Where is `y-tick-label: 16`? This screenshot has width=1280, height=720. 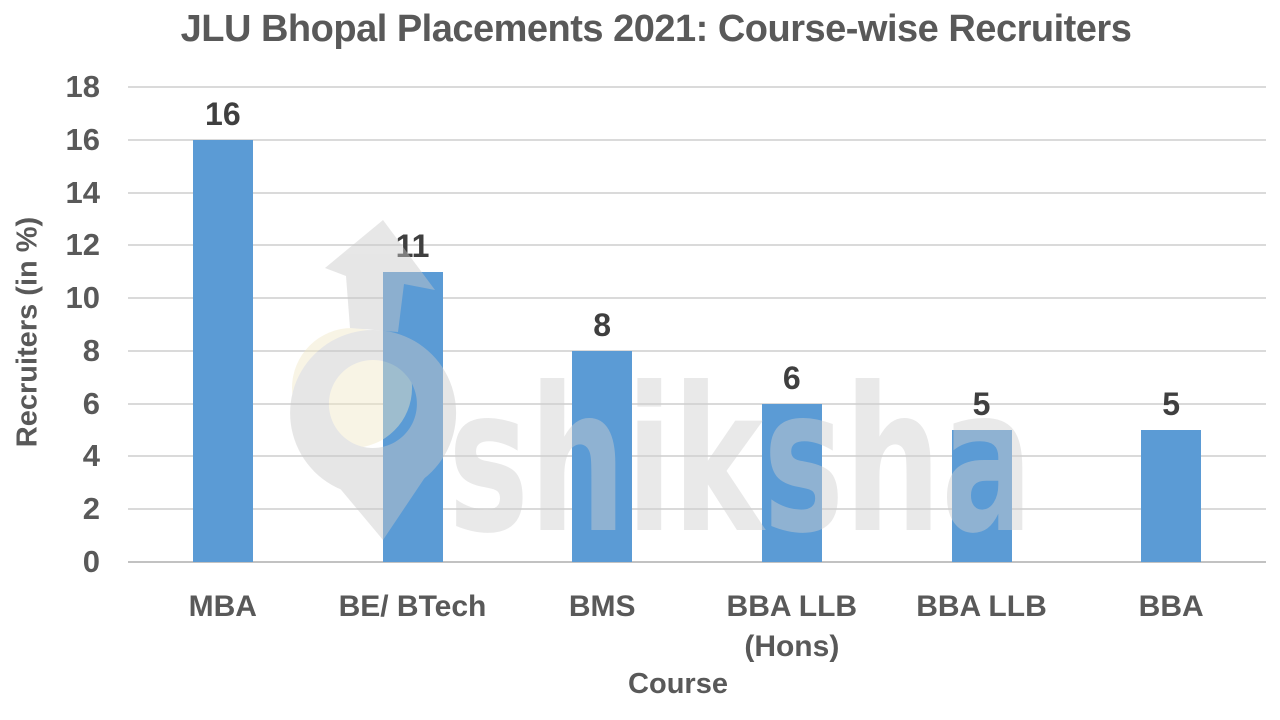
y-tick-label: 16 is located at coordinates (82, 139).